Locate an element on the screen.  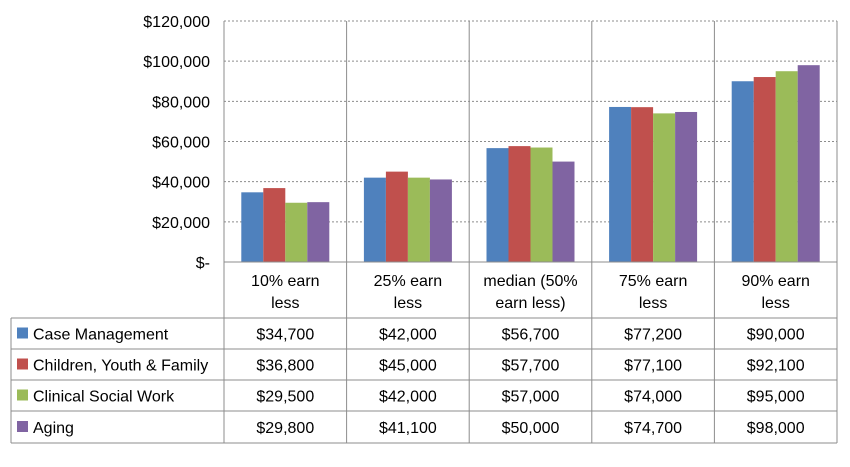
data-label: $29,800 is located at coordinates (285, 428).